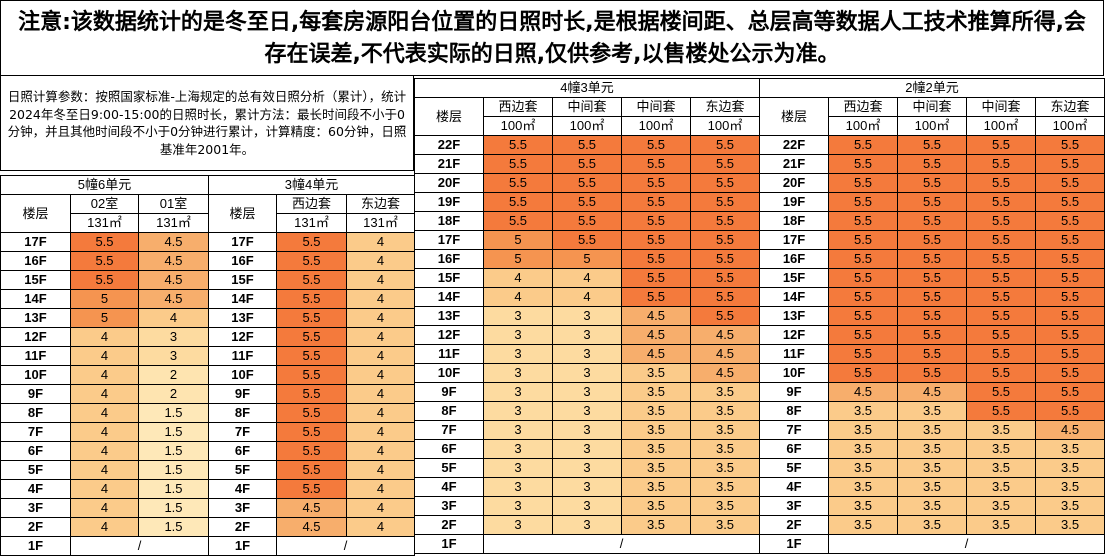 This screenshot has height=556, width=1106. What do you see at coordinates (207, 470) in the screenshot?
I see `table-row: 5F 4 1.5 5F 5.5 4` at bounding box center [207, 470].